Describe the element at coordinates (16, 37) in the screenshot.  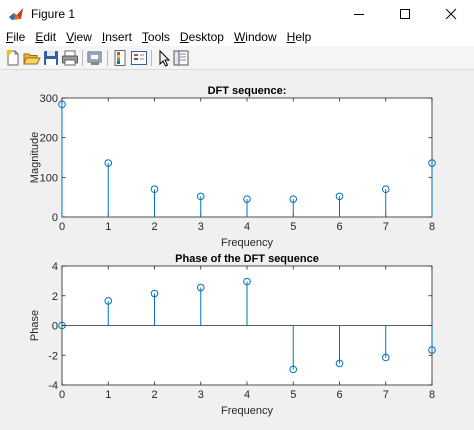
I see `menu-file: File` at that location.